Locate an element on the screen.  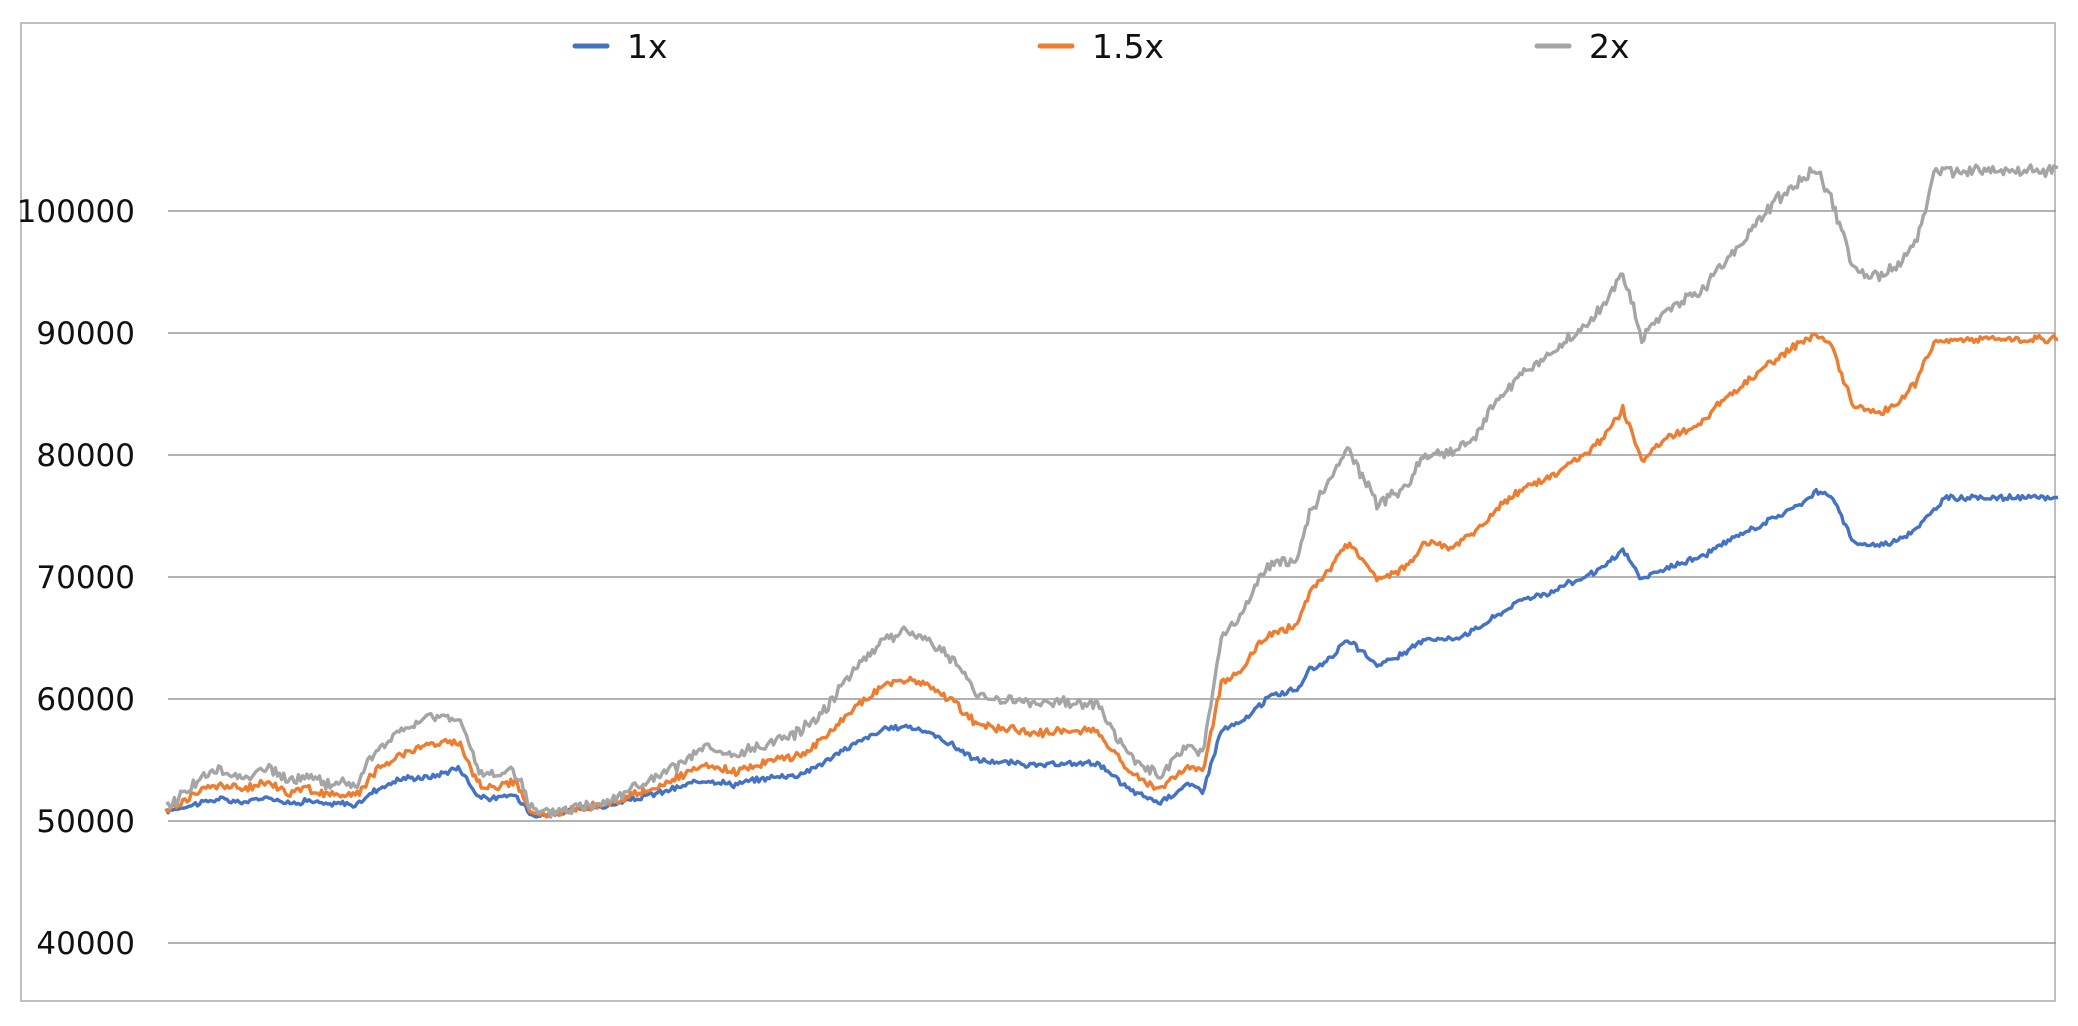
legend-item-2x: 2x is located at coordinates (1582, 46).